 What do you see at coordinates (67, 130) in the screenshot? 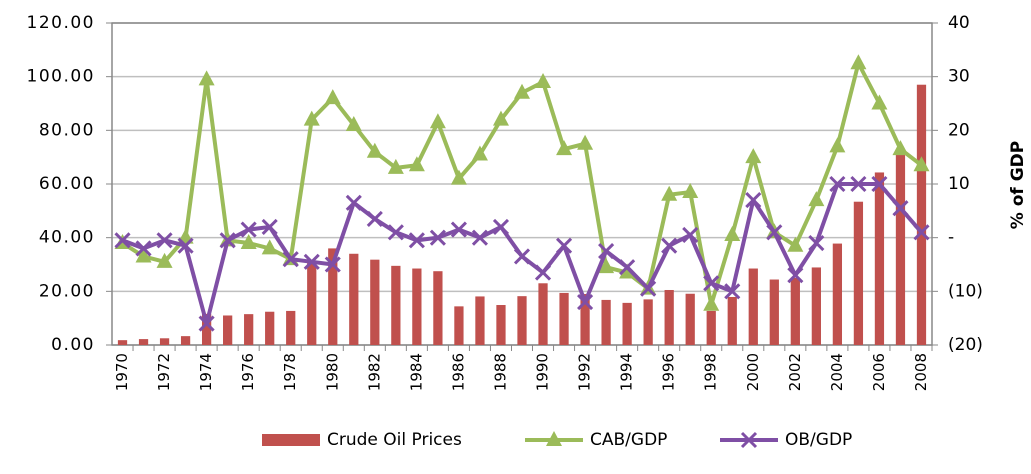
I see `y-tick-label: 80.00` at bounding box center [67, 130].